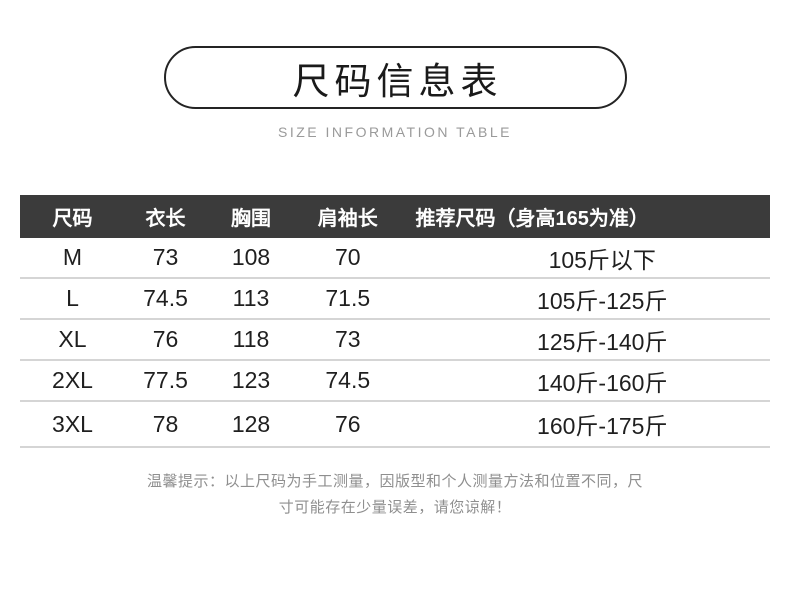 The width and height of the screenshot is (790, 600). I want to click on cell-size: M, so click(72, 258).